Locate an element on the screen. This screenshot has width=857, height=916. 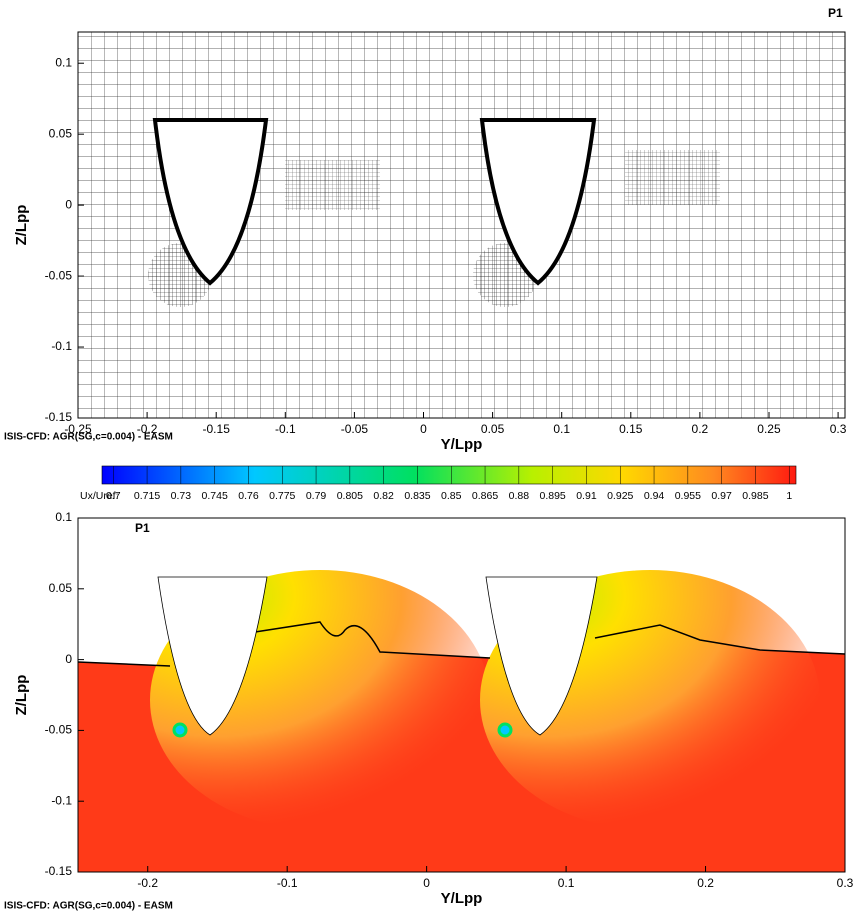
colorbar-tick-label: 0.97 is located at coordinates (721, 496).